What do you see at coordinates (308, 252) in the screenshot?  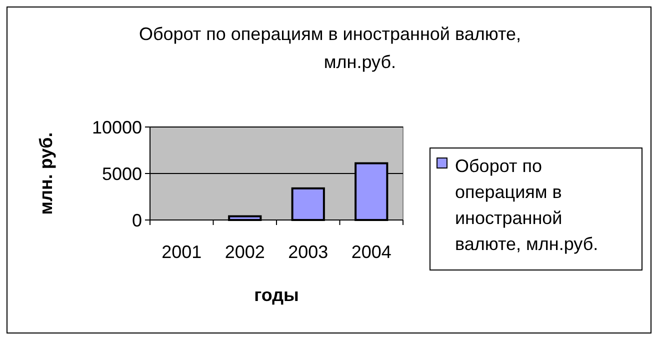 I see `x-tick-label: 2003` at bounding box center [308, 252].